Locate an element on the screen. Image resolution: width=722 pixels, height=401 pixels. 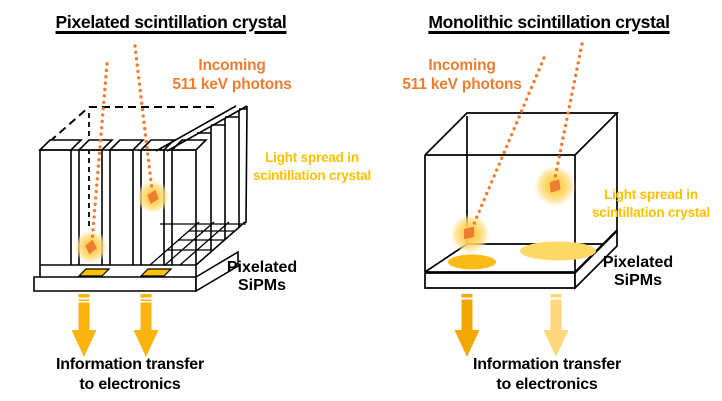
left-info-transfer-label: Information transfer to electronics is located at coordinates (130, 374).